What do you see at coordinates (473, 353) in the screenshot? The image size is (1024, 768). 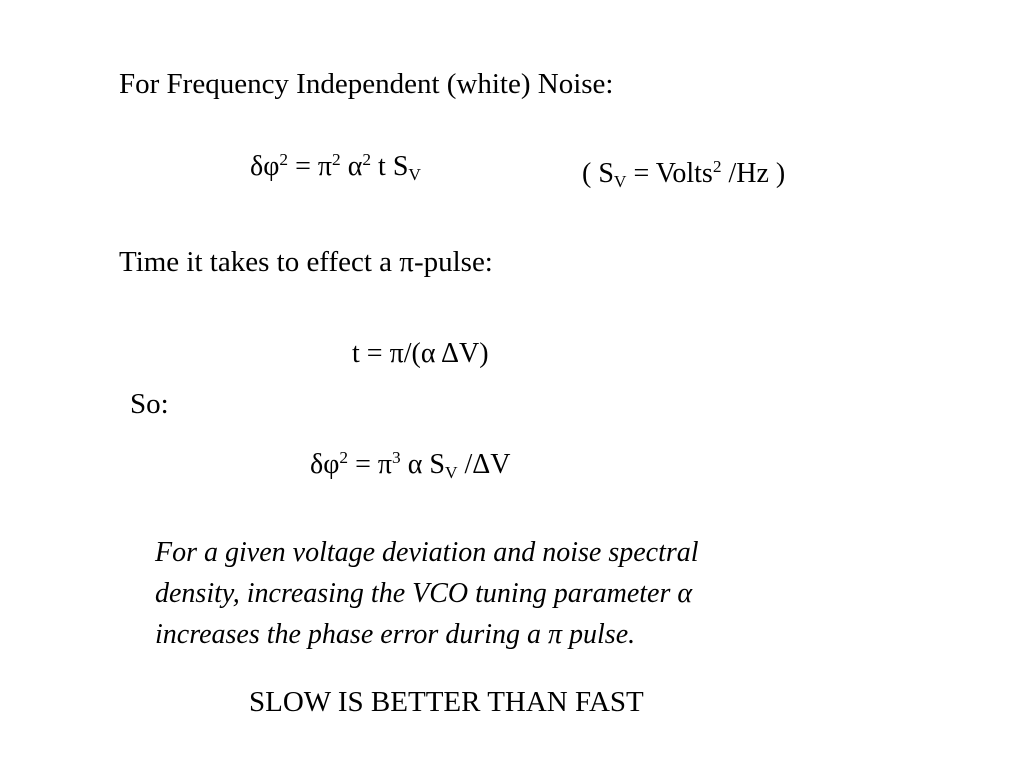 I see `v-close: V)` at bounding box center [473, 353].